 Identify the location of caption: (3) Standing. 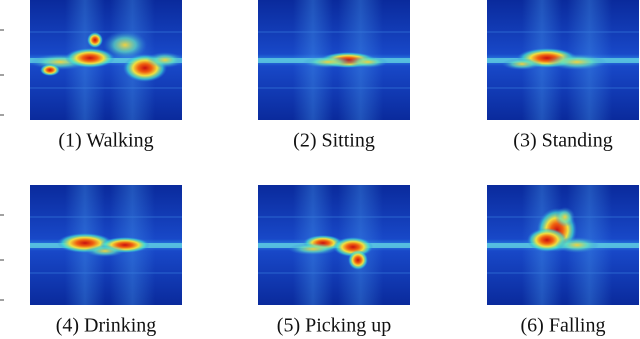
(562, 141).